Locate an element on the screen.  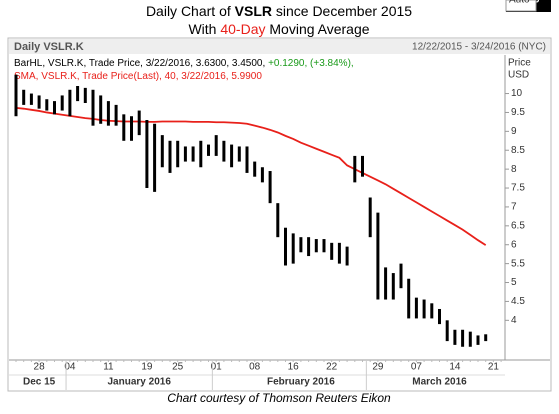
month-label: January 2016 is located at coordinates (140, 382).